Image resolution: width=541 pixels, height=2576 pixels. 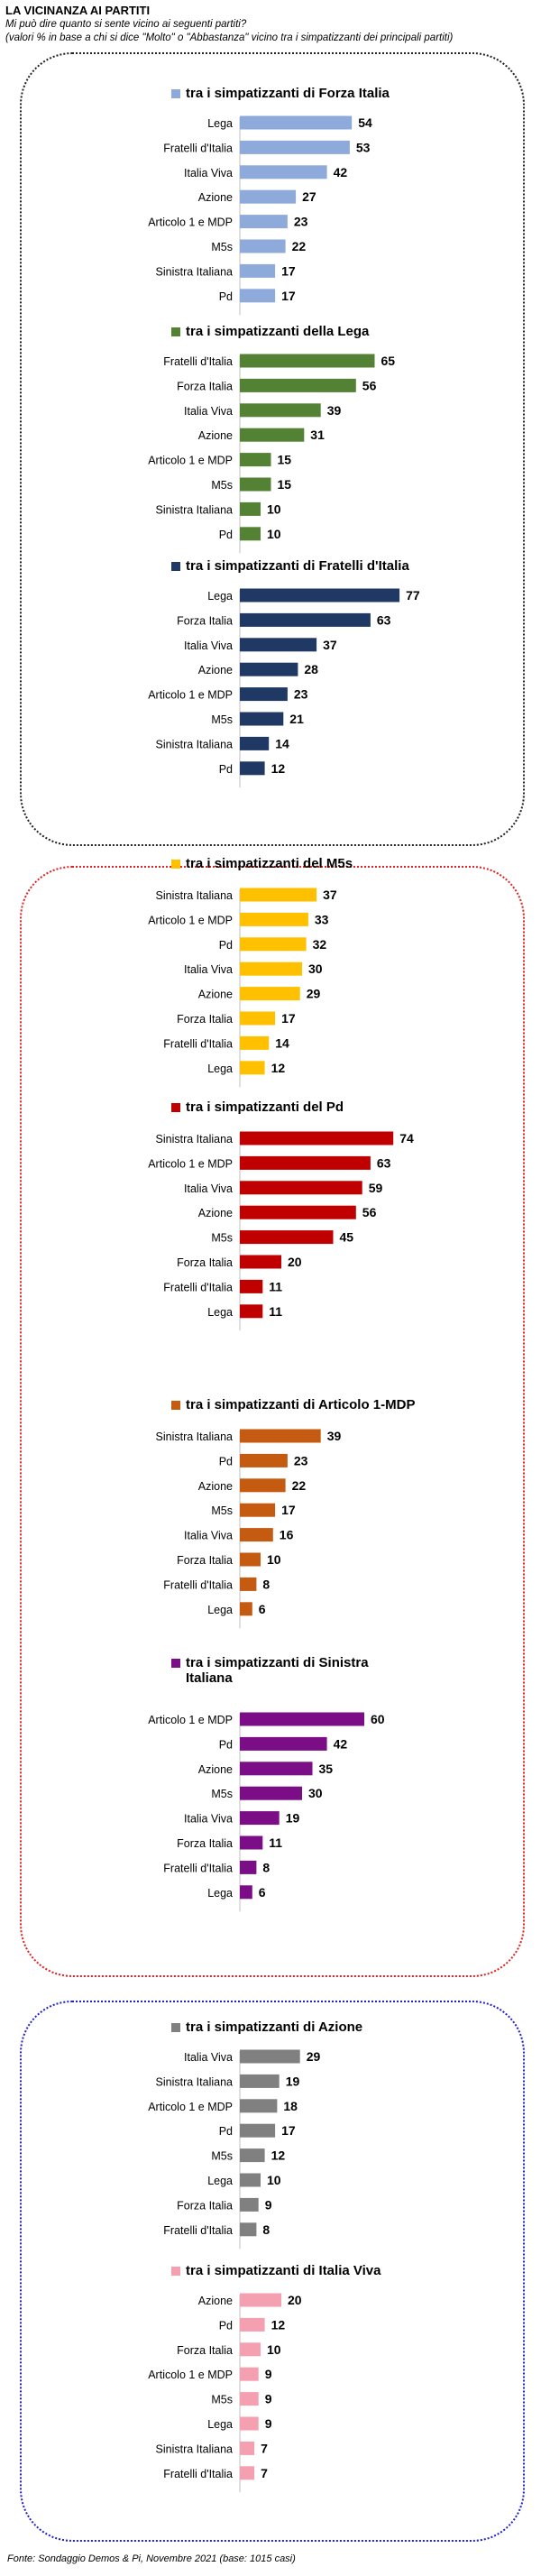 I want to click on data-label: 39, so click(x=334, y=410).